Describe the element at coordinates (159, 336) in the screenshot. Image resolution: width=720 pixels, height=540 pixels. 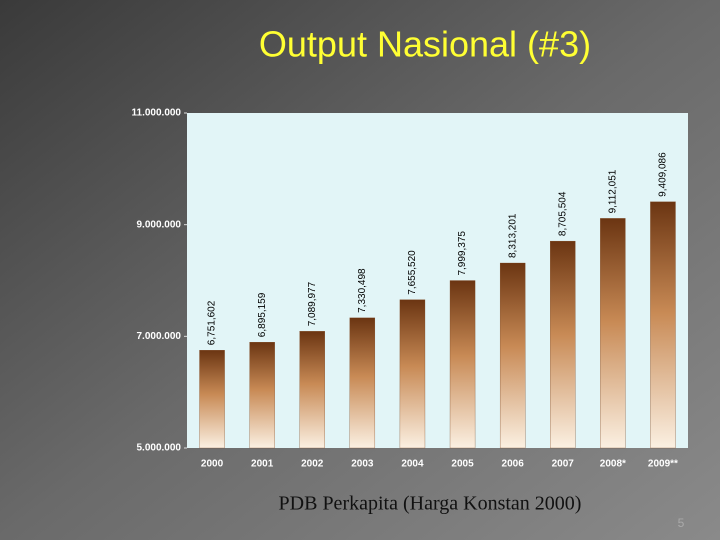
I see `y-tick-label: 7.000.000` at that location.